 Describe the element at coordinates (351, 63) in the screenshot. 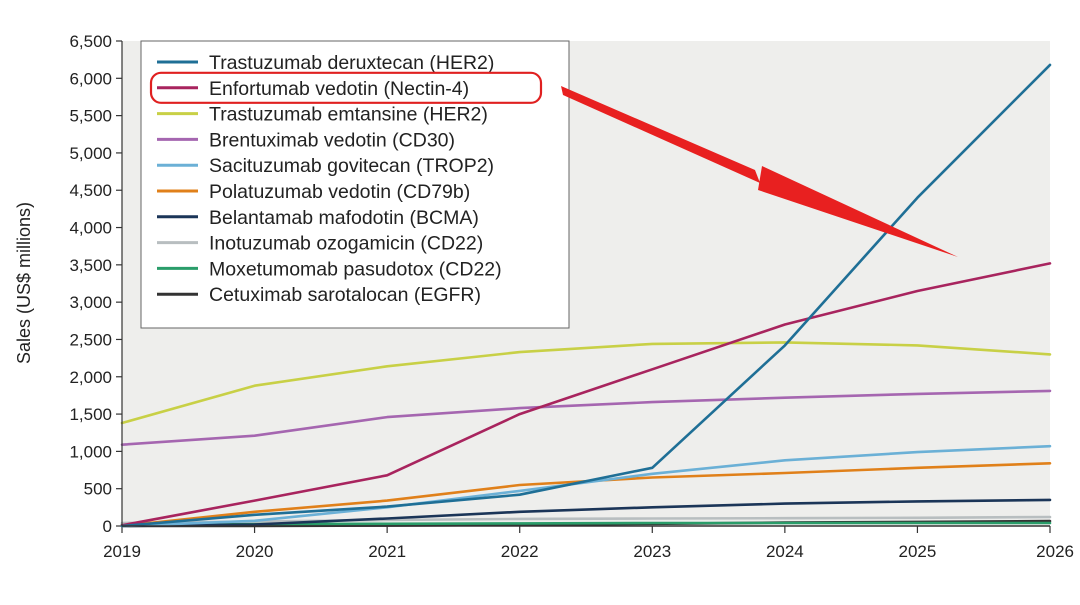

I see `legend-label-trastuzumab-deruxtecan-her2: Trastuzumab deruxtecan (HER2)` at that location.